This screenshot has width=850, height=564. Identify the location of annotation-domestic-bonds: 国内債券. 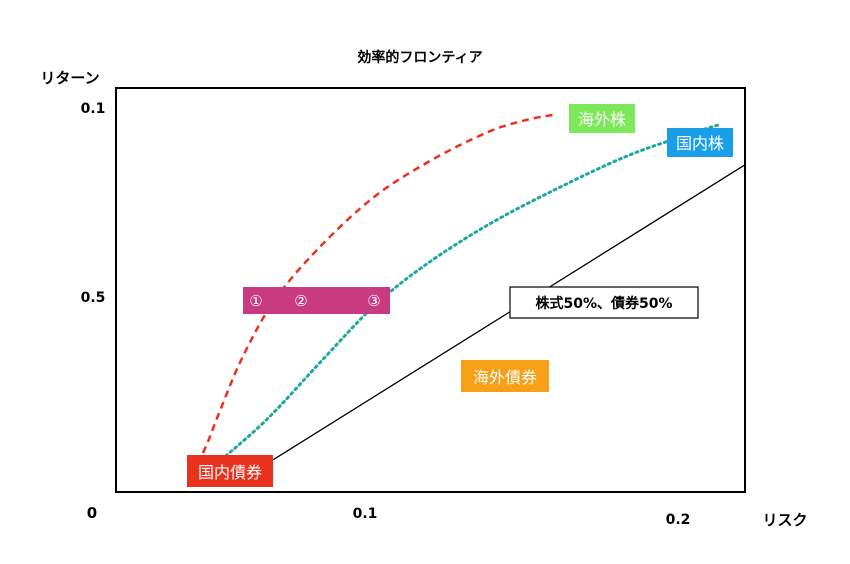
(230, 471).